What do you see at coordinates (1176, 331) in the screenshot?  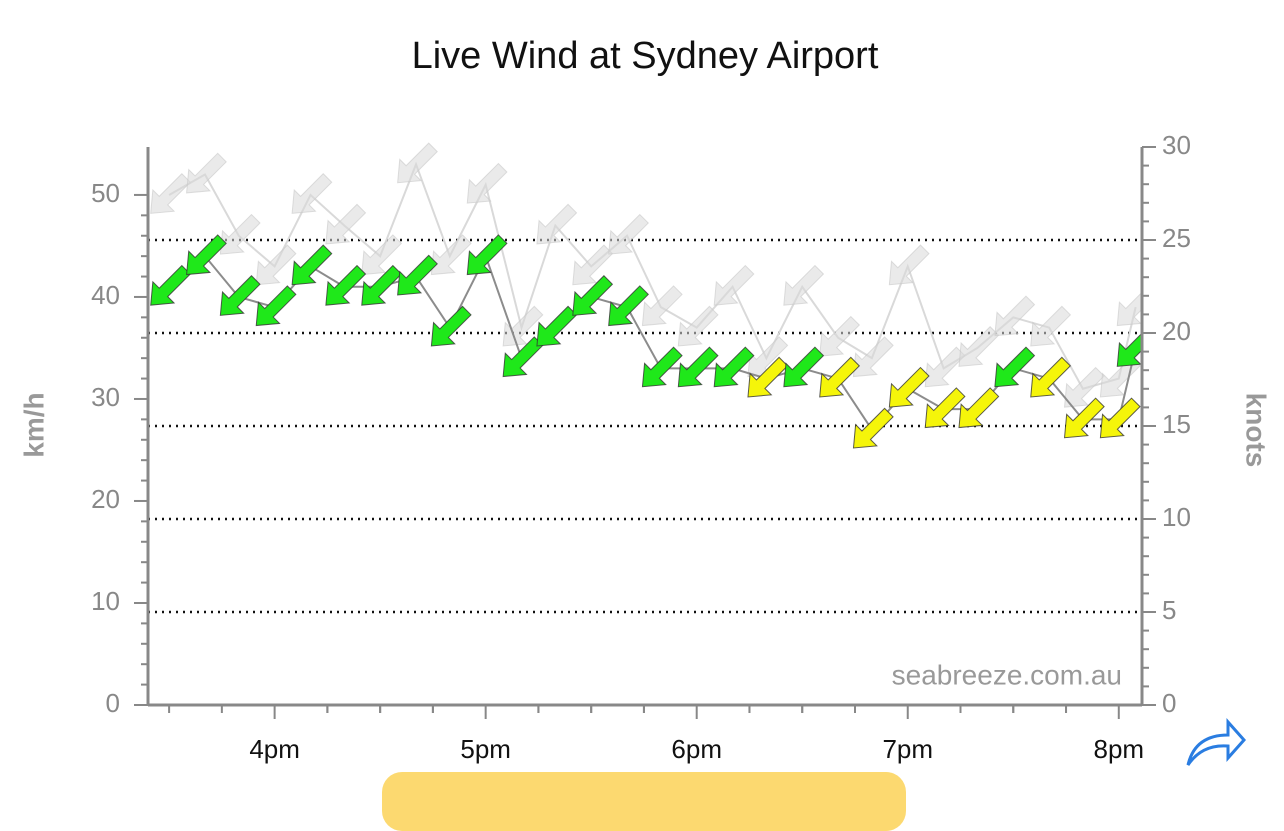 I see `y2-tick-label: 20` at bounding box center [1176, 331].